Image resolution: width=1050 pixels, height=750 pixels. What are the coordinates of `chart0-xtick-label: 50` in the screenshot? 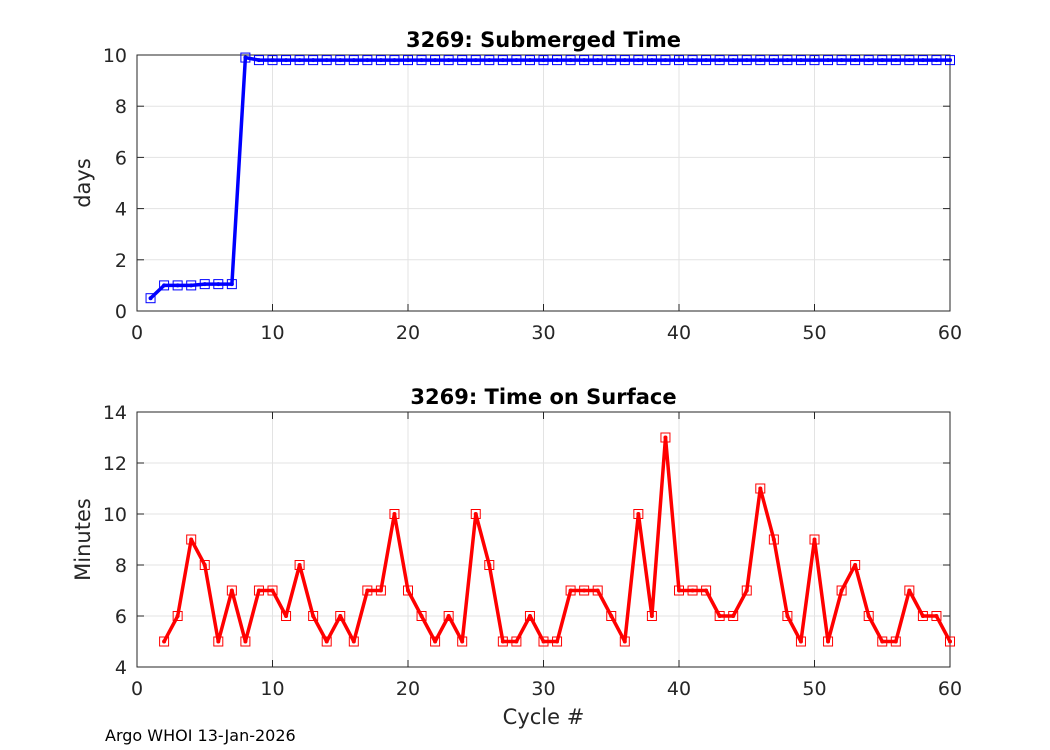 It's located at (814, 333).